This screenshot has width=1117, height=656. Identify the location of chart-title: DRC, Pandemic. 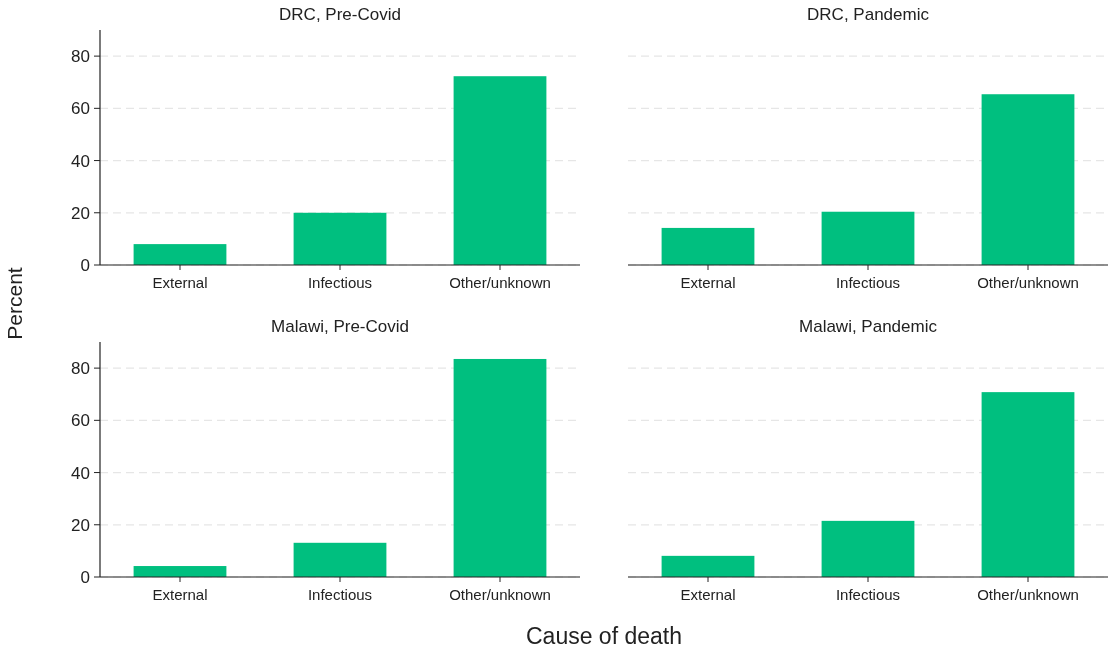
(868, 14).